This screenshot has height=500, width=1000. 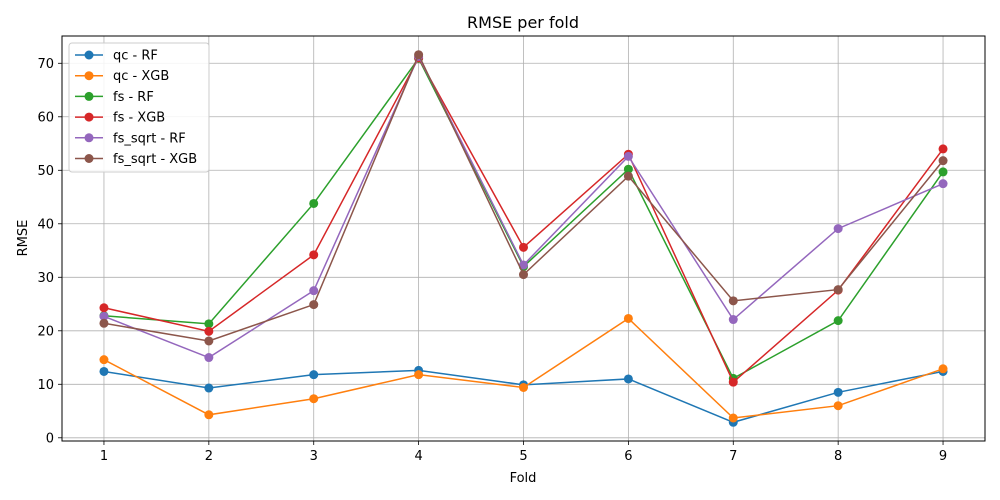 What do you see at coordinates (943, 456) in the screenshot?
I see `x-tick-label: 9` at bounding box center [943, 456].